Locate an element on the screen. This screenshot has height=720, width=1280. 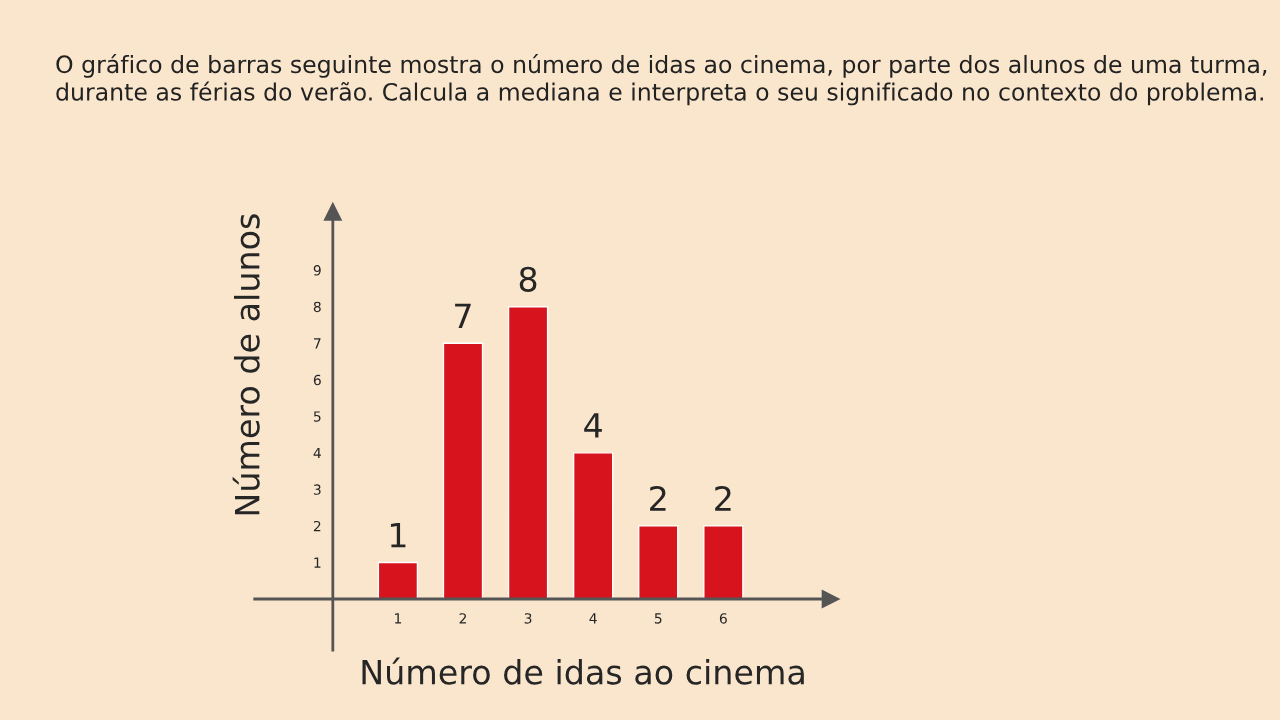
x-tick-label: 5 is located at coordinates (658, 618).